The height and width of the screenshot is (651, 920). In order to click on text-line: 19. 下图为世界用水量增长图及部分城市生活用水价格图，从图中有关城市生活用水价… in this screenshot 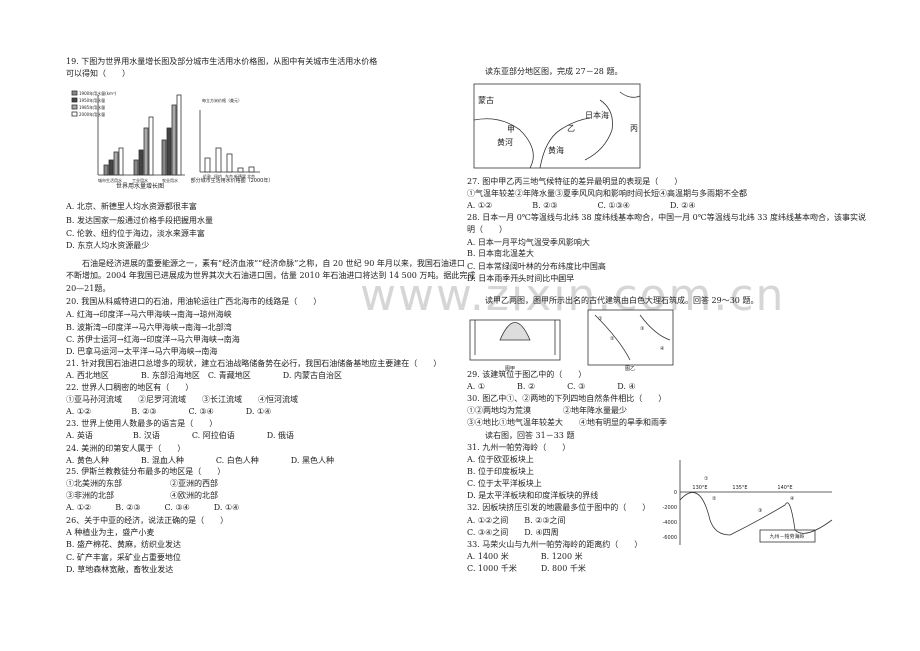, I will do `click(222, 61)`.